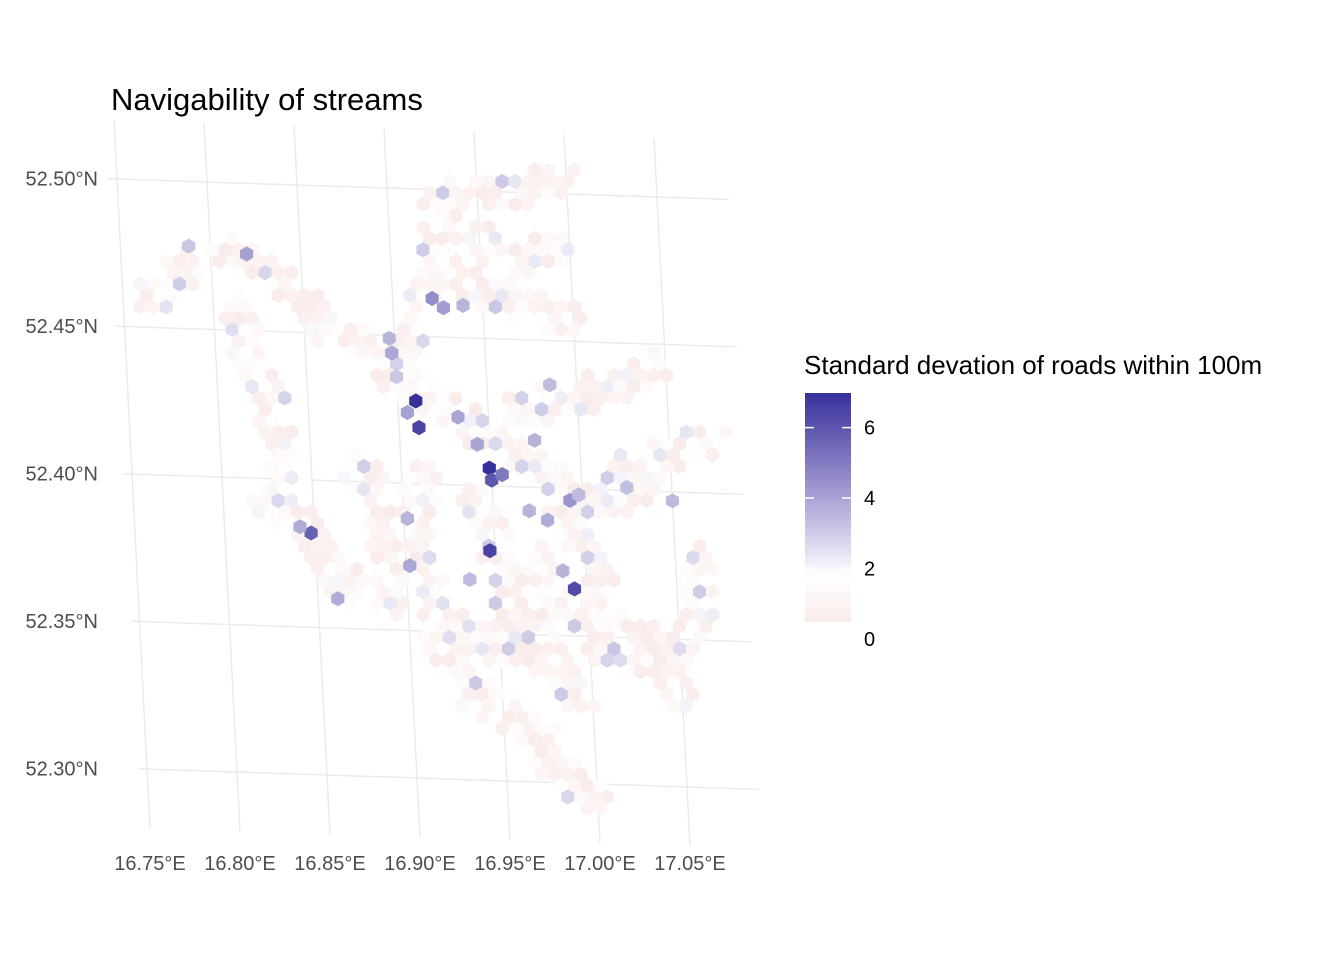  What do you see at coordinates (869, 640) in the screenshot?
I see `legend-tick-label: 0` at bounding box center [869, 640].